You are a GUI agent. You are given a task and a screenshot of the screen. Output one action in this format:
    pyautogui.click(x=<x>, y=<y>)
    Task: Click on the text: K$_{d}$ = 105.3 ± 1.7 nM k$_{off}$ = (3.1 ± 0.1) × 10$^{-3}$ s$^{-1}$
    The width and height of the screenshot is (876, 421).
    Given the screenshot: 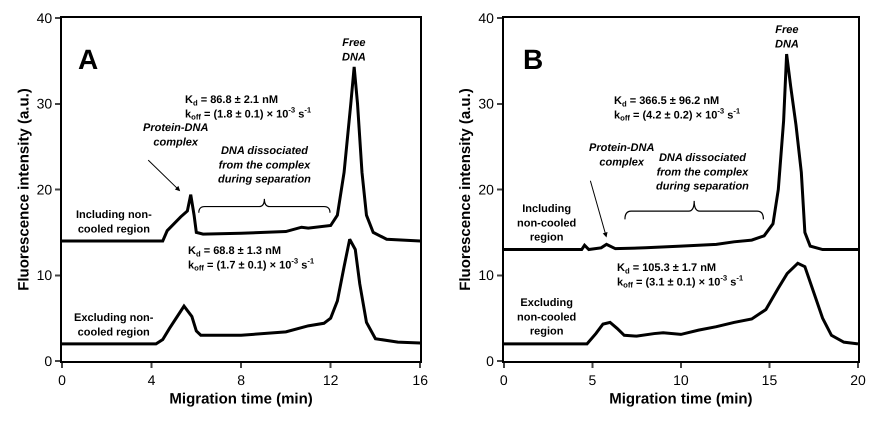 What is the action you would take?
    pyautogui.click(x=680, y=276)
    